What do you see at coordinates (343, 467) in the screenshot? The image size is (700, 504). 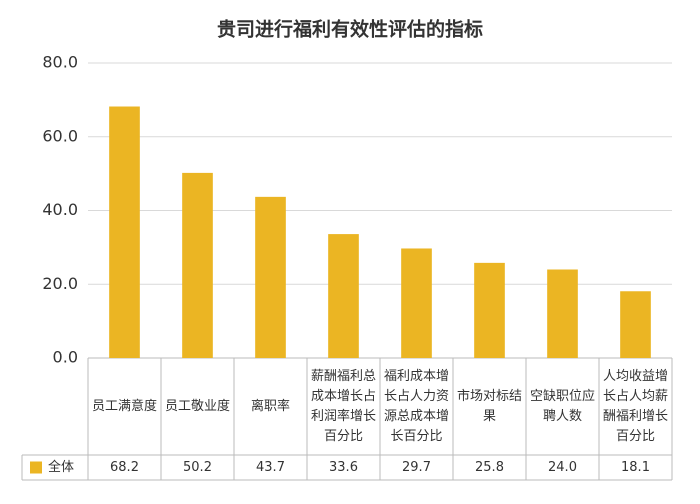 I see `table-value: 33.6` at bounding box center [343, 467].